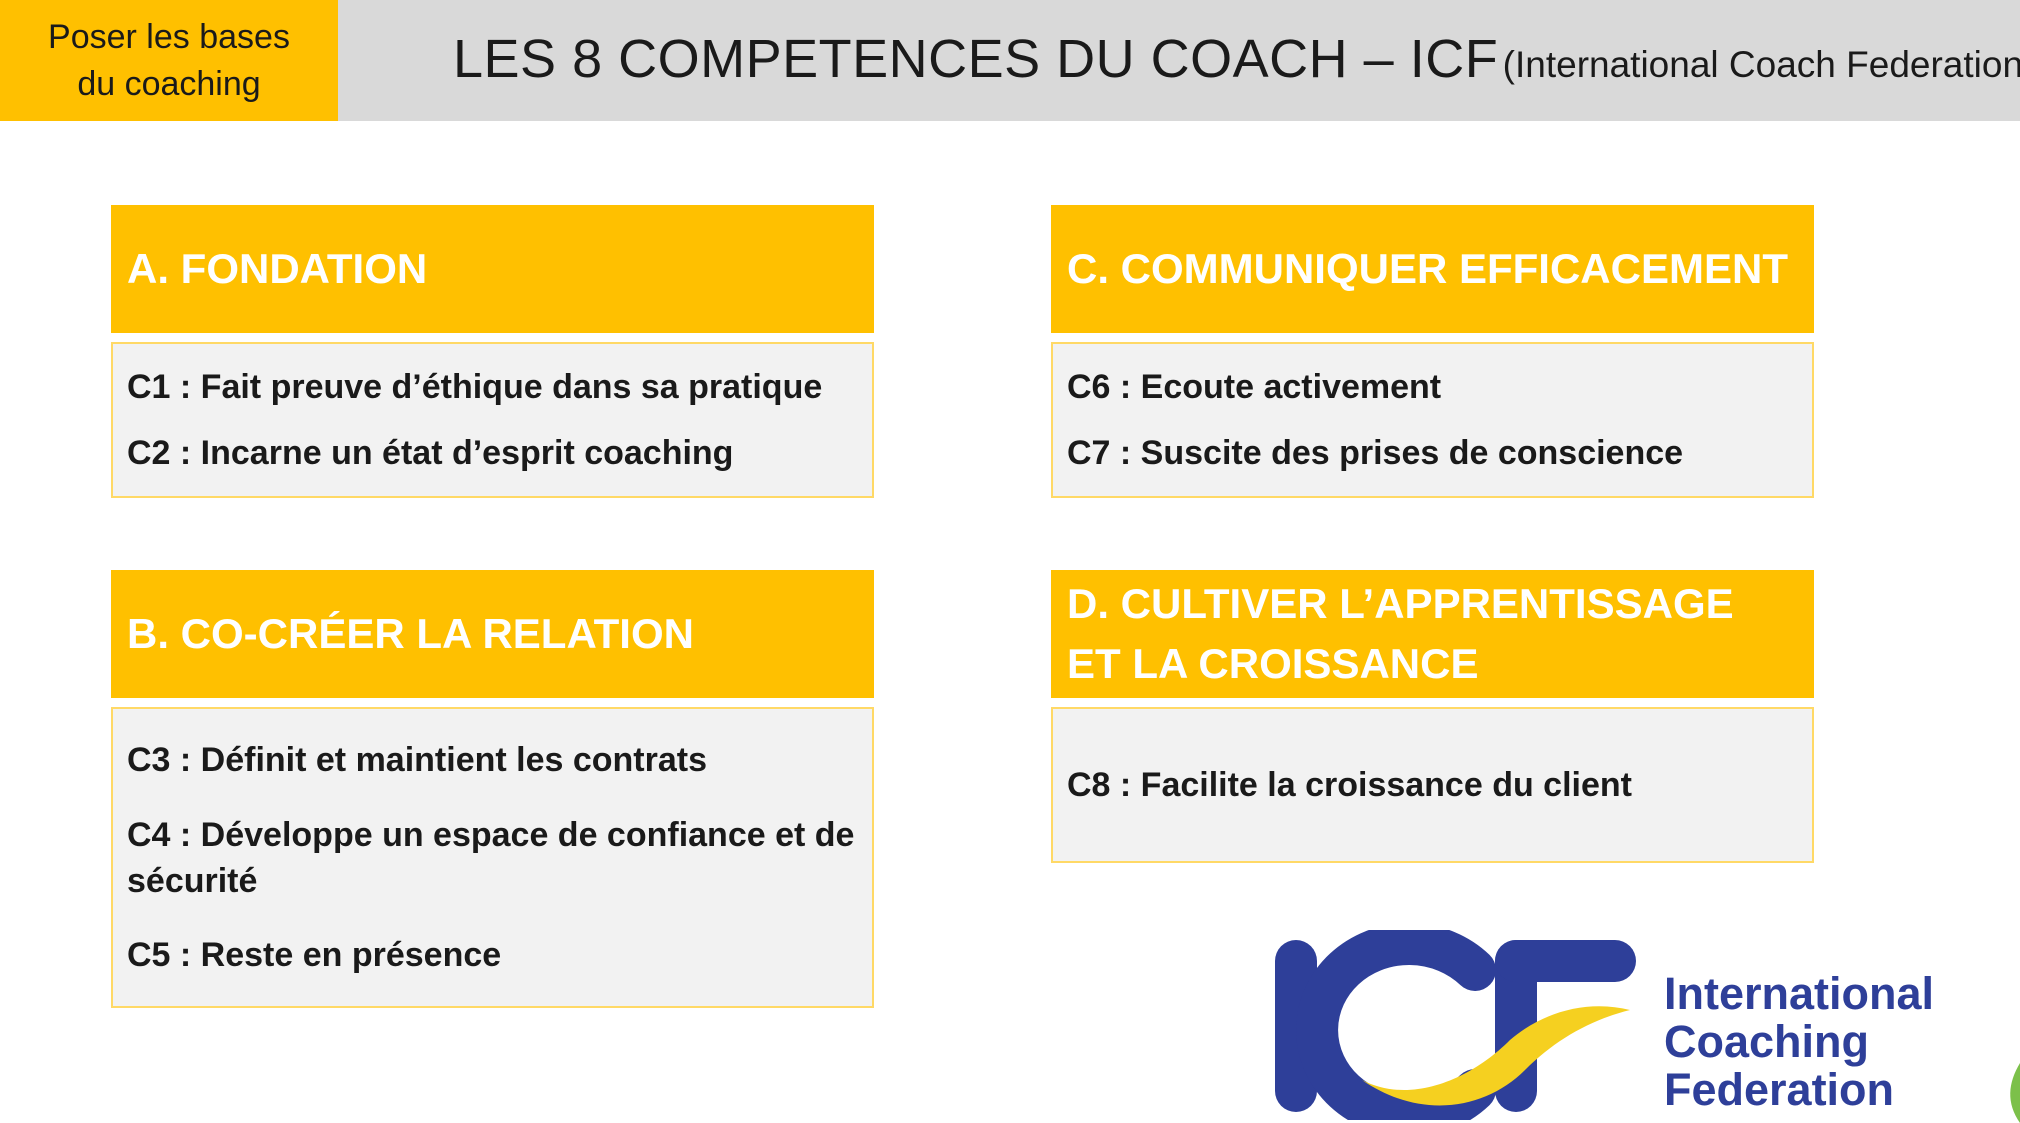  What do you see at coordinates (1455, 1025) in the screenshot?
I see `icf-logo-mark` at bounding box center [1455, 1025].